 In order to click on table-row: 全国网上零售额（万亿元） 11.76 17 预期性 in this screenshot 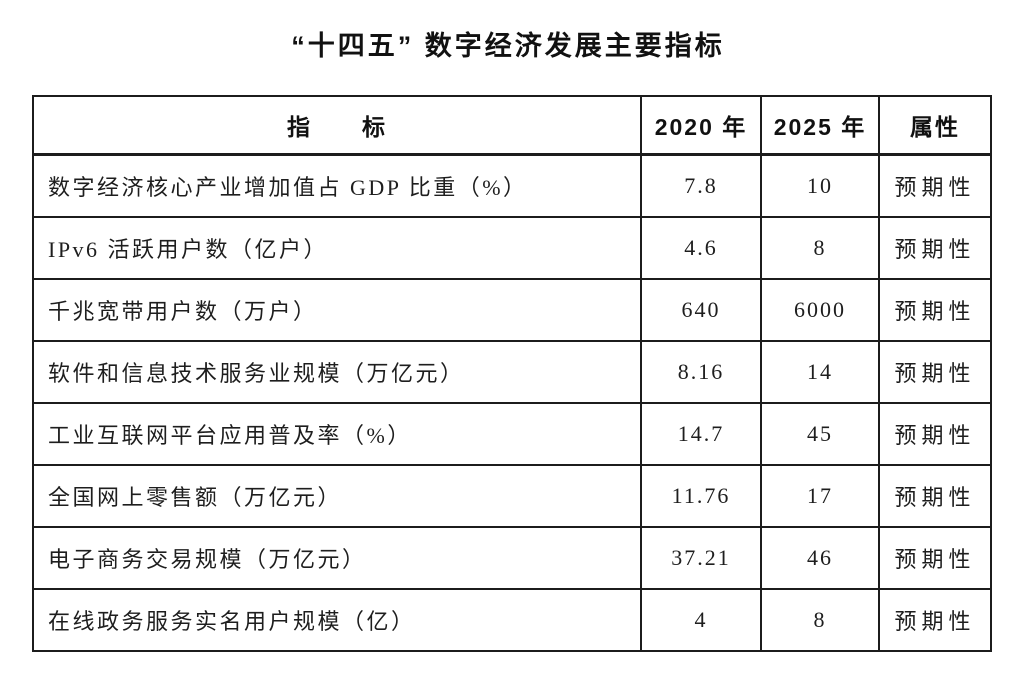, I will do `click(512, 496)`.